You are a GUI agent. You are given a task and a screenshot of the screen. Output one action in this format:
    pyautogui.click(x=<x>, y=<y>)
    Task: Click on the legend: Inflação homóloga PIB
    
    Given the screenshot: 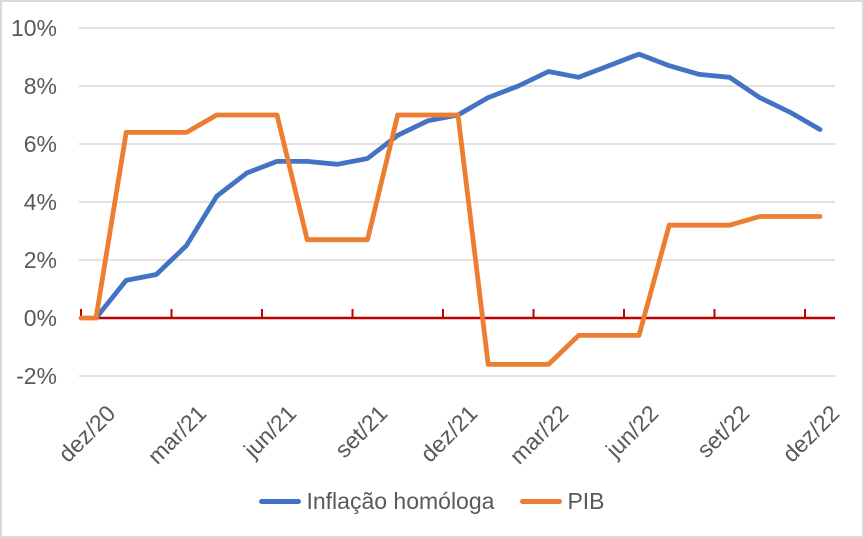 What is the action you would take?
    pyautogui.click(x=432, y=501)
    